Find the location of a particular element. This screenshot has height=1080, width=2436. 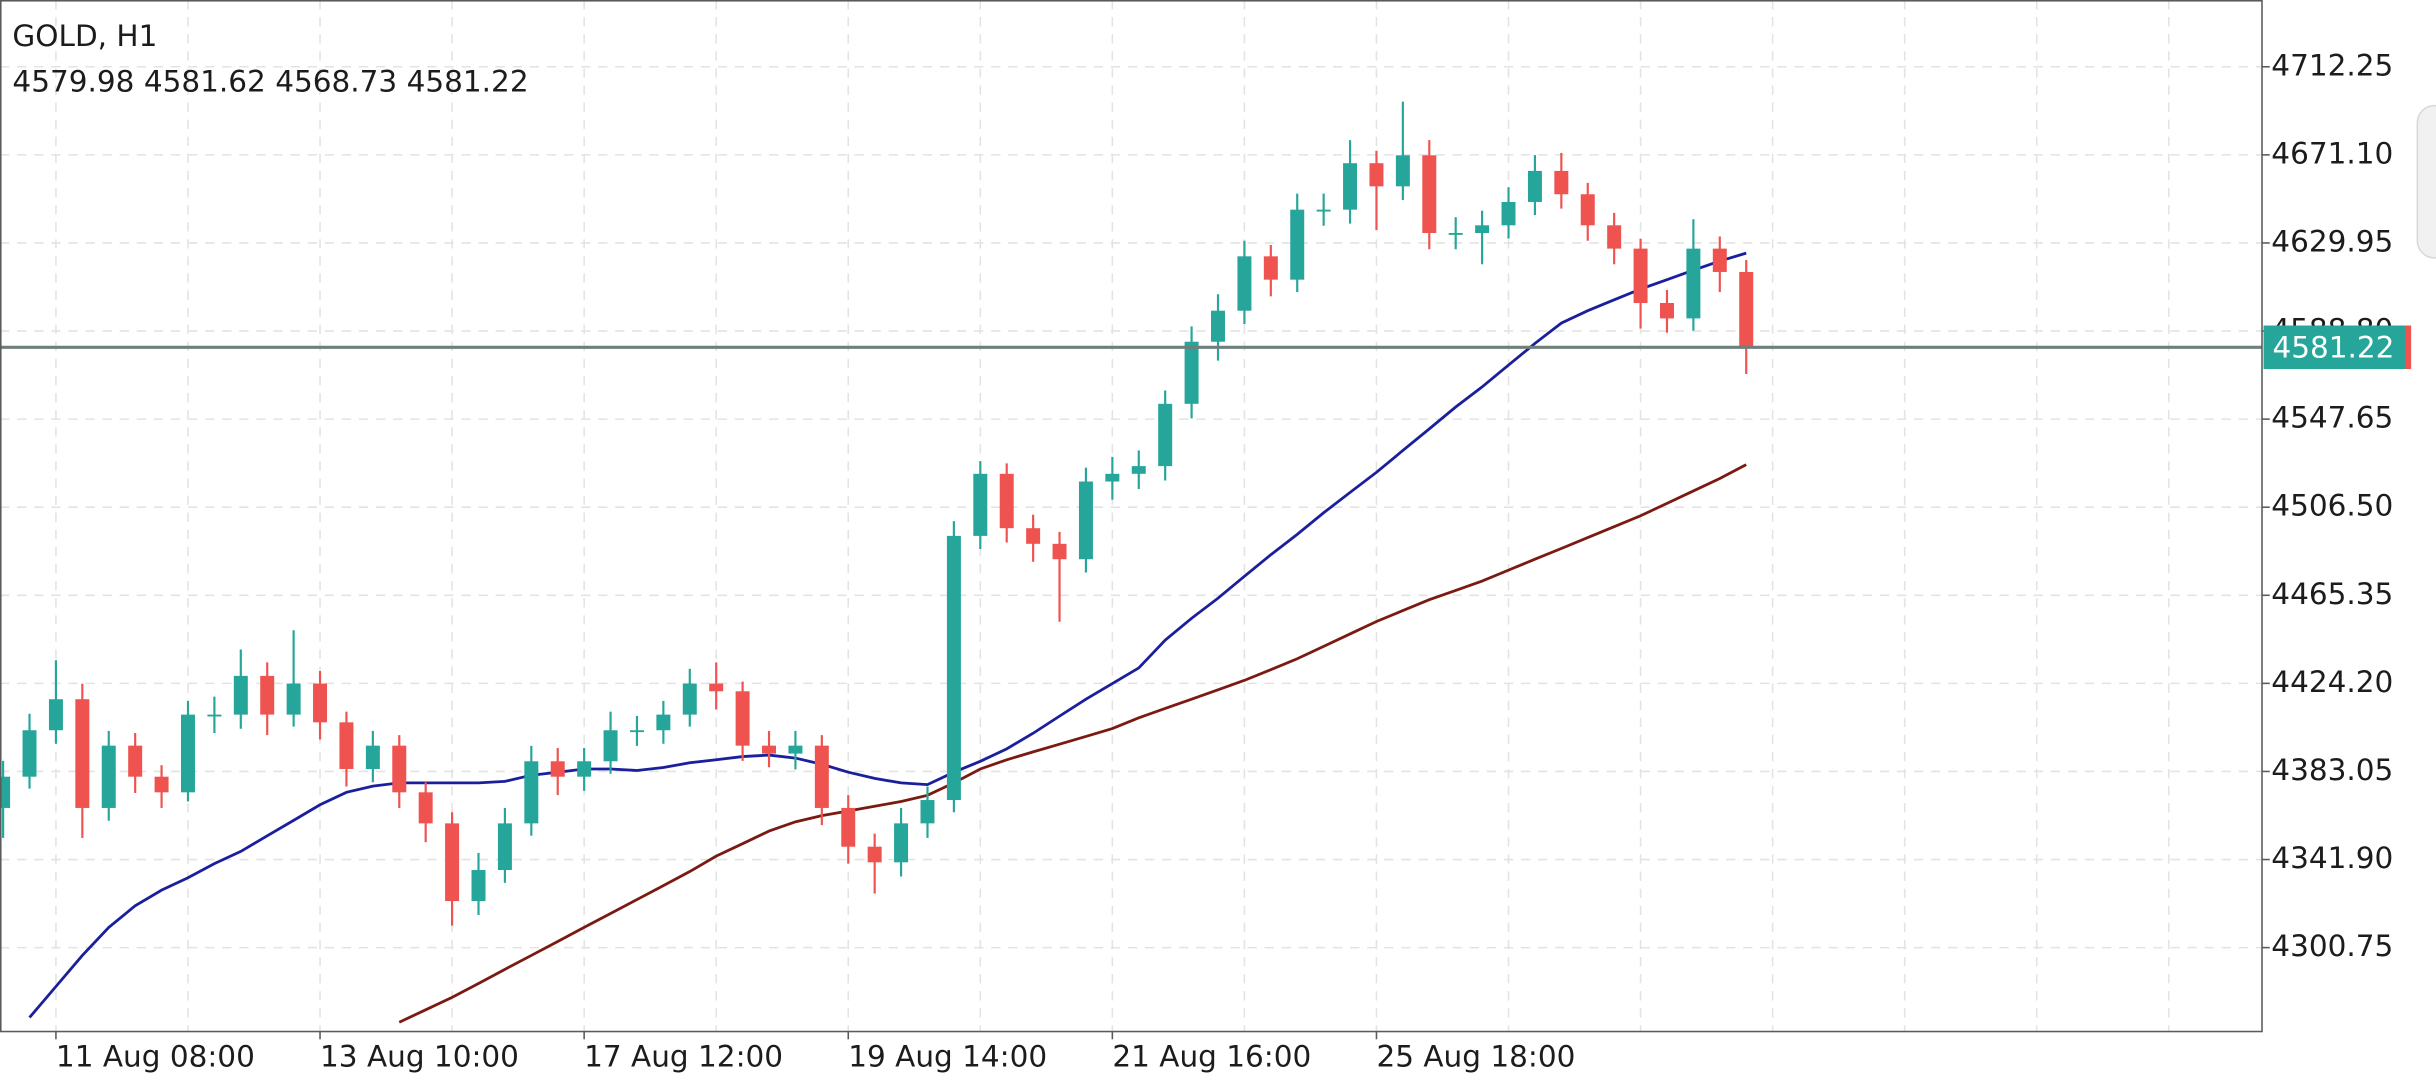

symbol-title: GOLD, H1 is located at coordinates (84, 36).